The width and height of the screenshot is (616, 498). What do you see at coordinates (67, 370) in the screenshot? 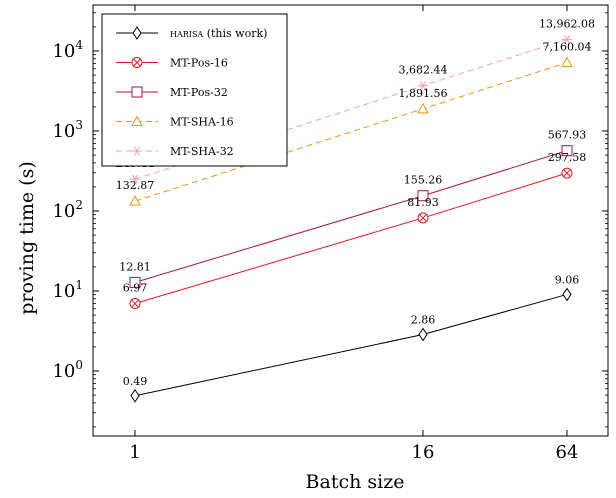
I see `y-tick-label: 10⁰` at bounding box center [67, 370].